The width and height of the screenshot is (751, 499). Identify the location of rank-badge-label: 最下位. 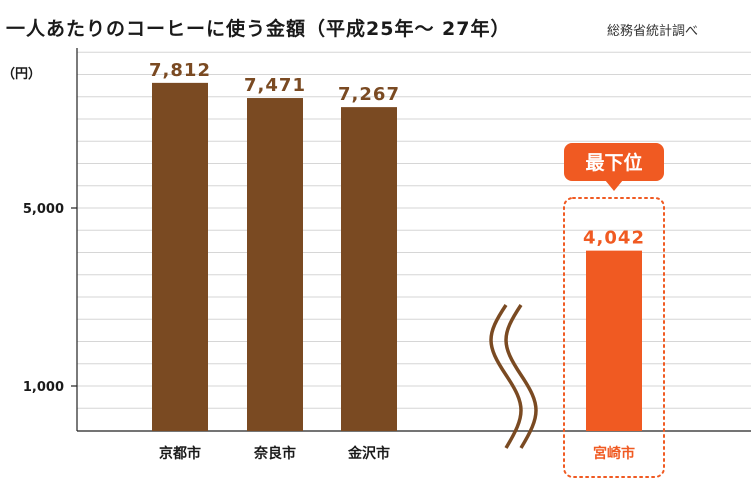
(613, 162).